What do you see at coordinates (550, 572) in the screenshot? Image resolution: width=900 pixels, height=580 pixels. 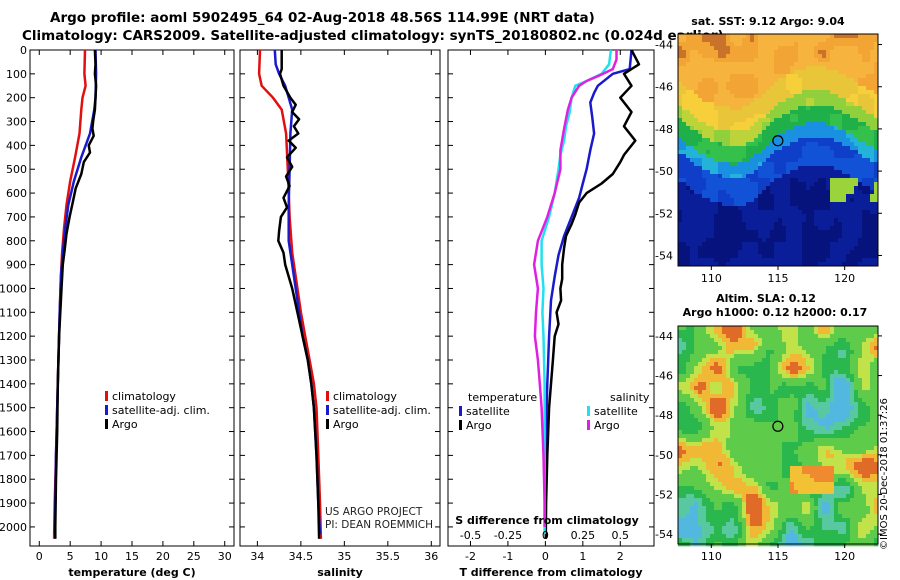 I see `x-axis-label: T difference from climatology` at bounding box center [550, 572].